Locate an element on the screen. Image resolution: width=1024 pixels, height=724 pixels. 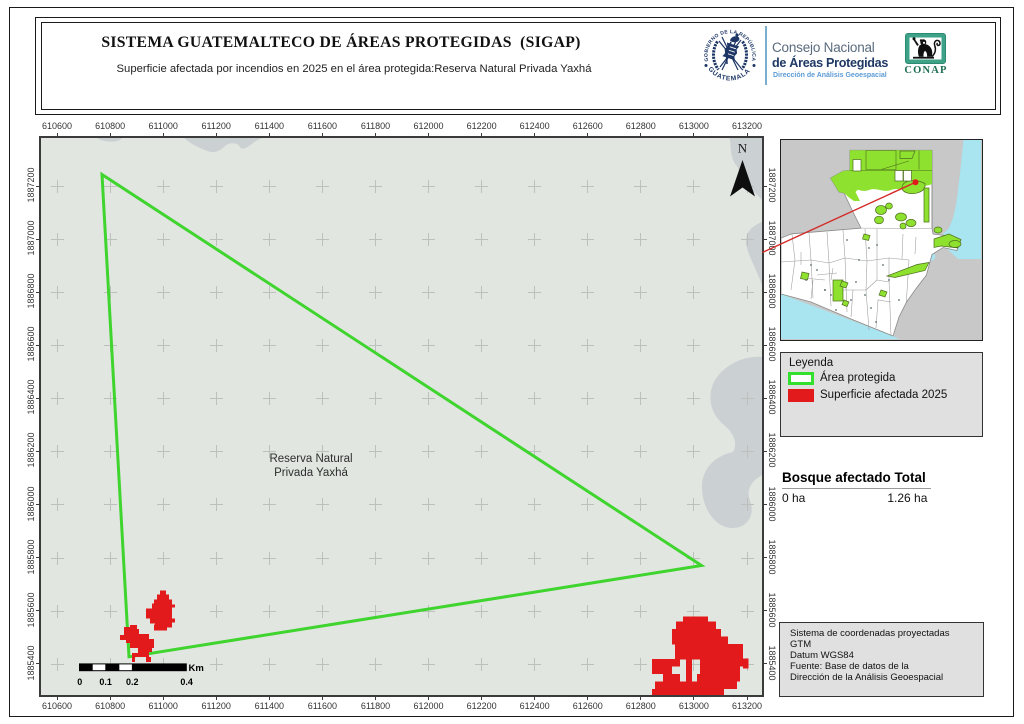
svg-text: 0.1 is located at coordinates (105, 682).